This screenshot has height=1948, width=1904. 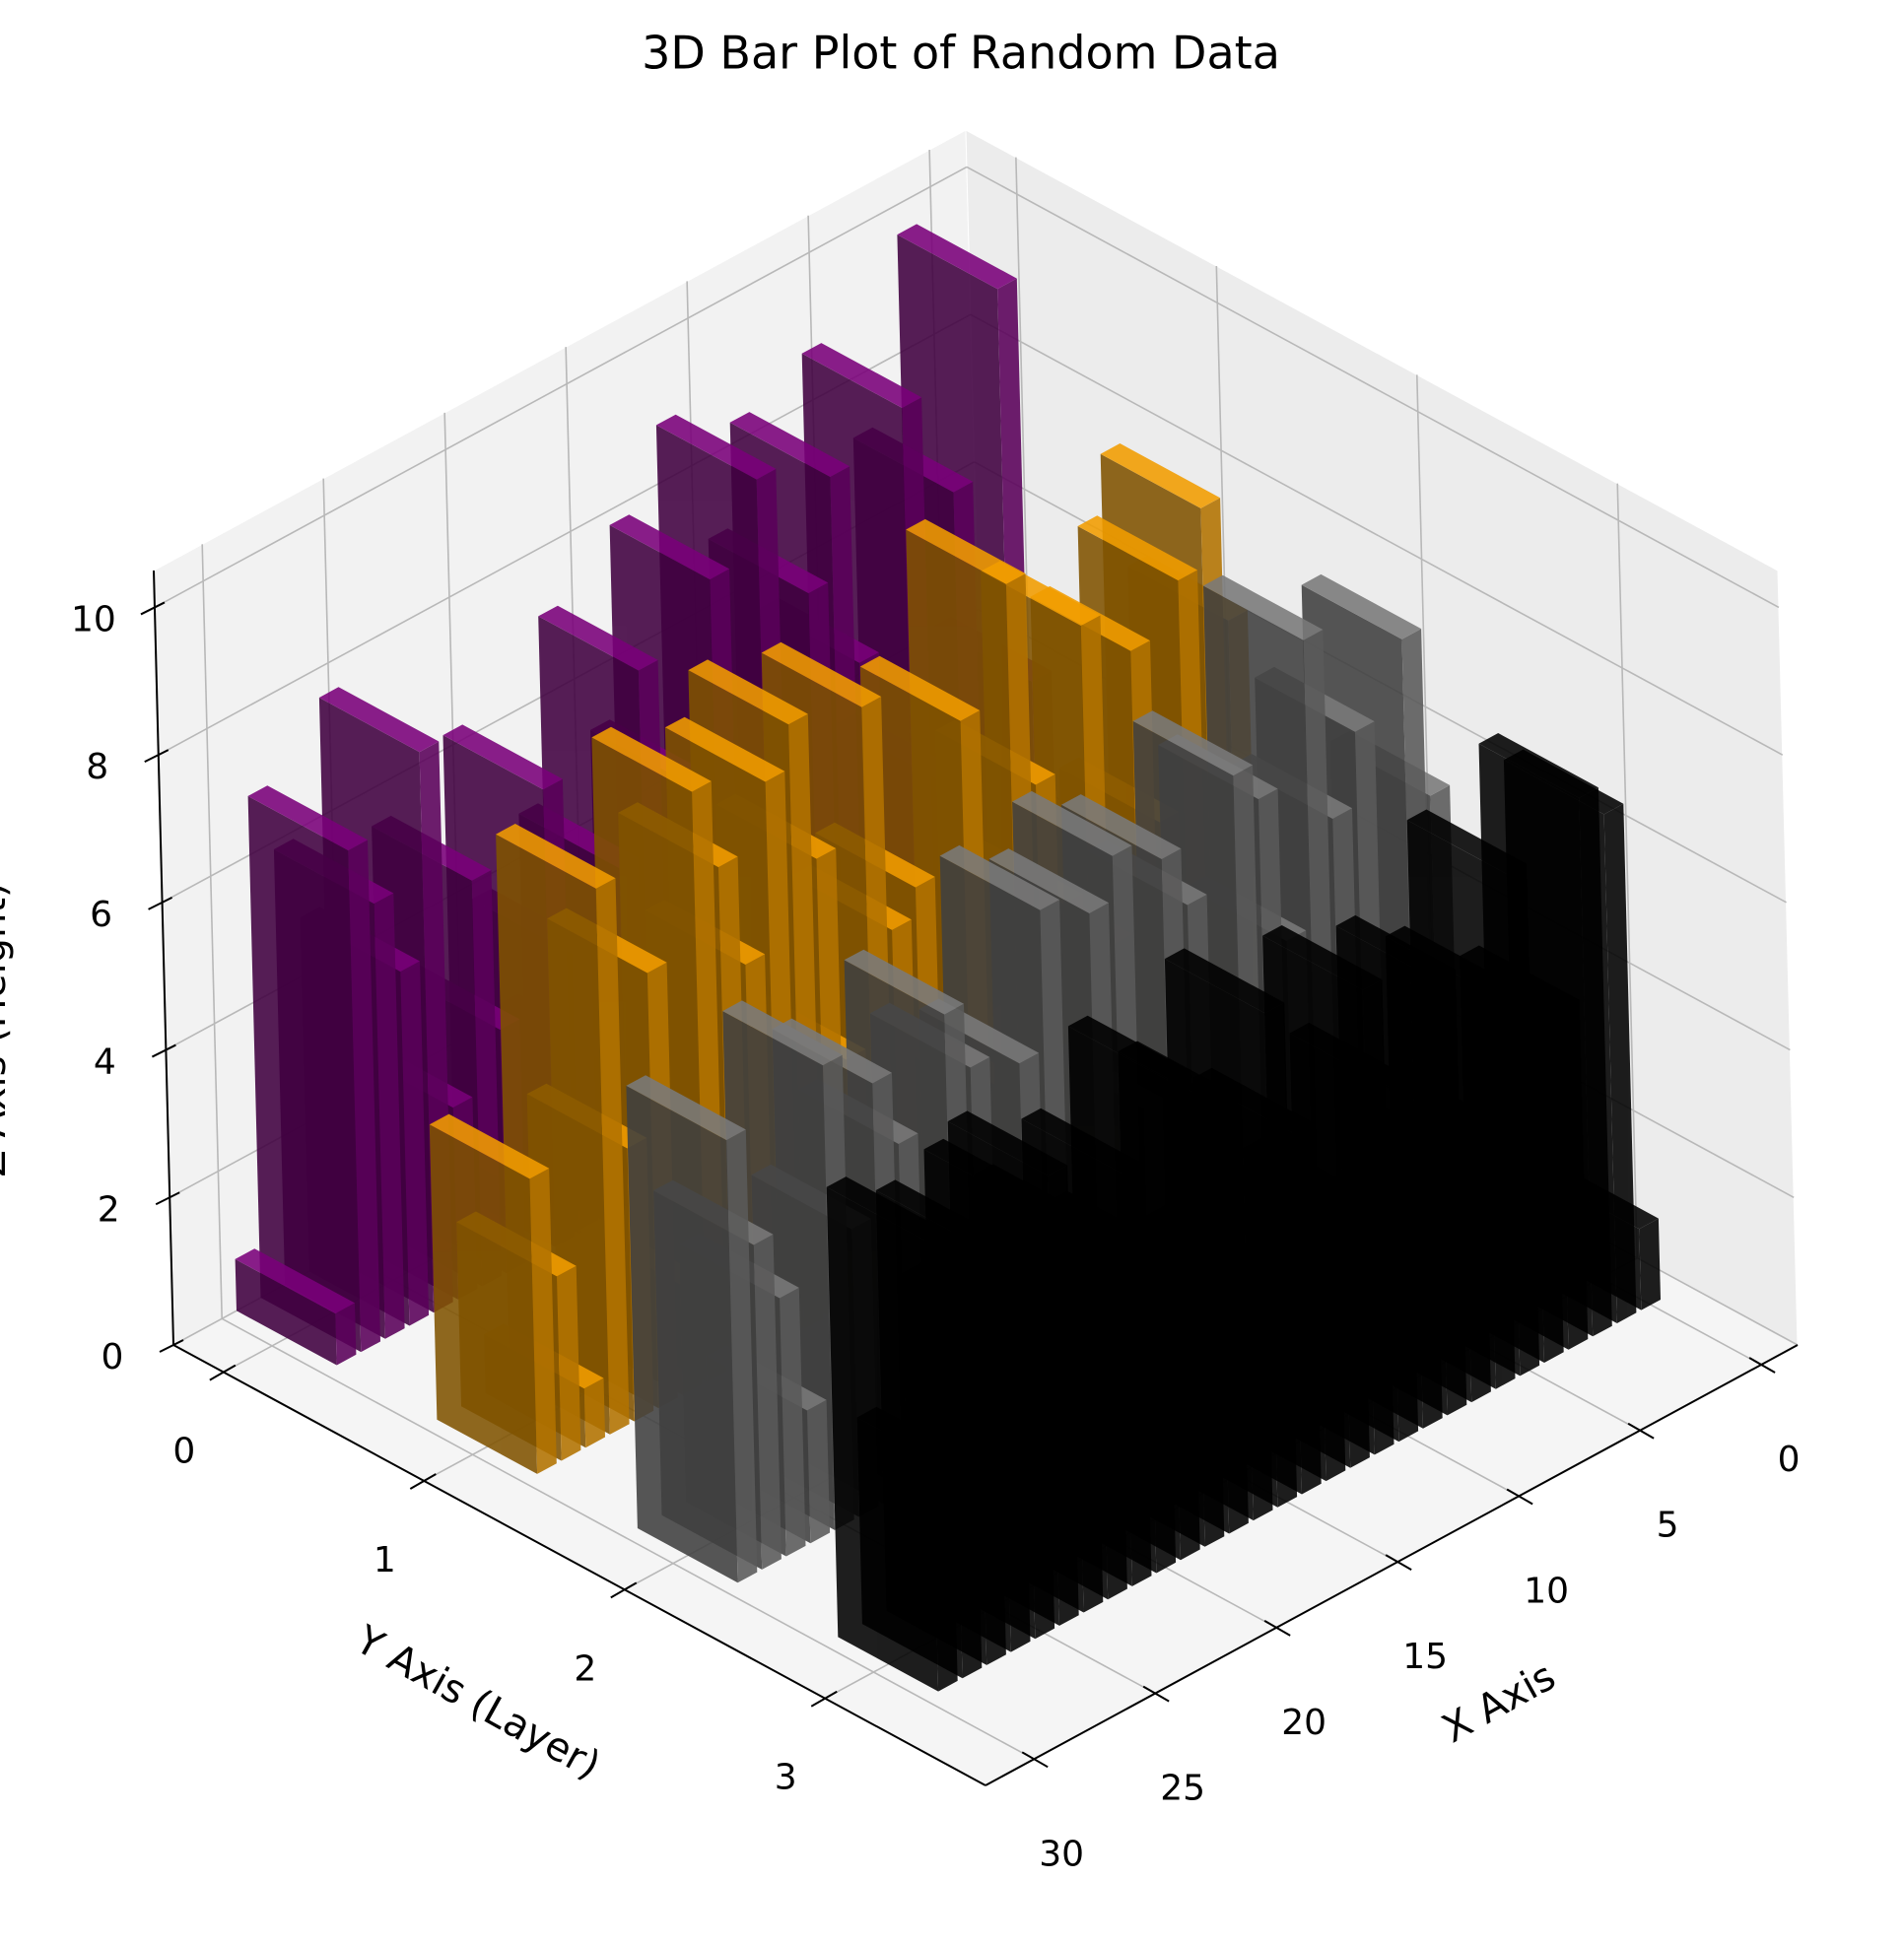 I want to click on y-tick-label: 2, so click(x=585, y=1669).